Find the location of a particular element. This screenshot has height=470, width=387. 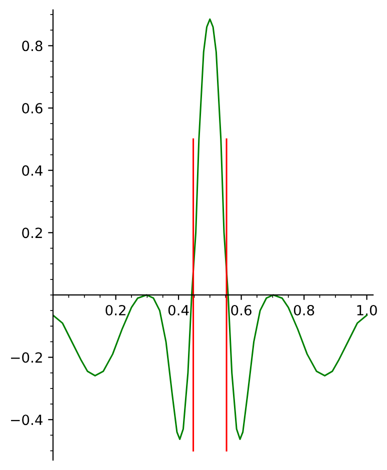

y-tick-label: 0.2 is located at coordinates (32, 233).